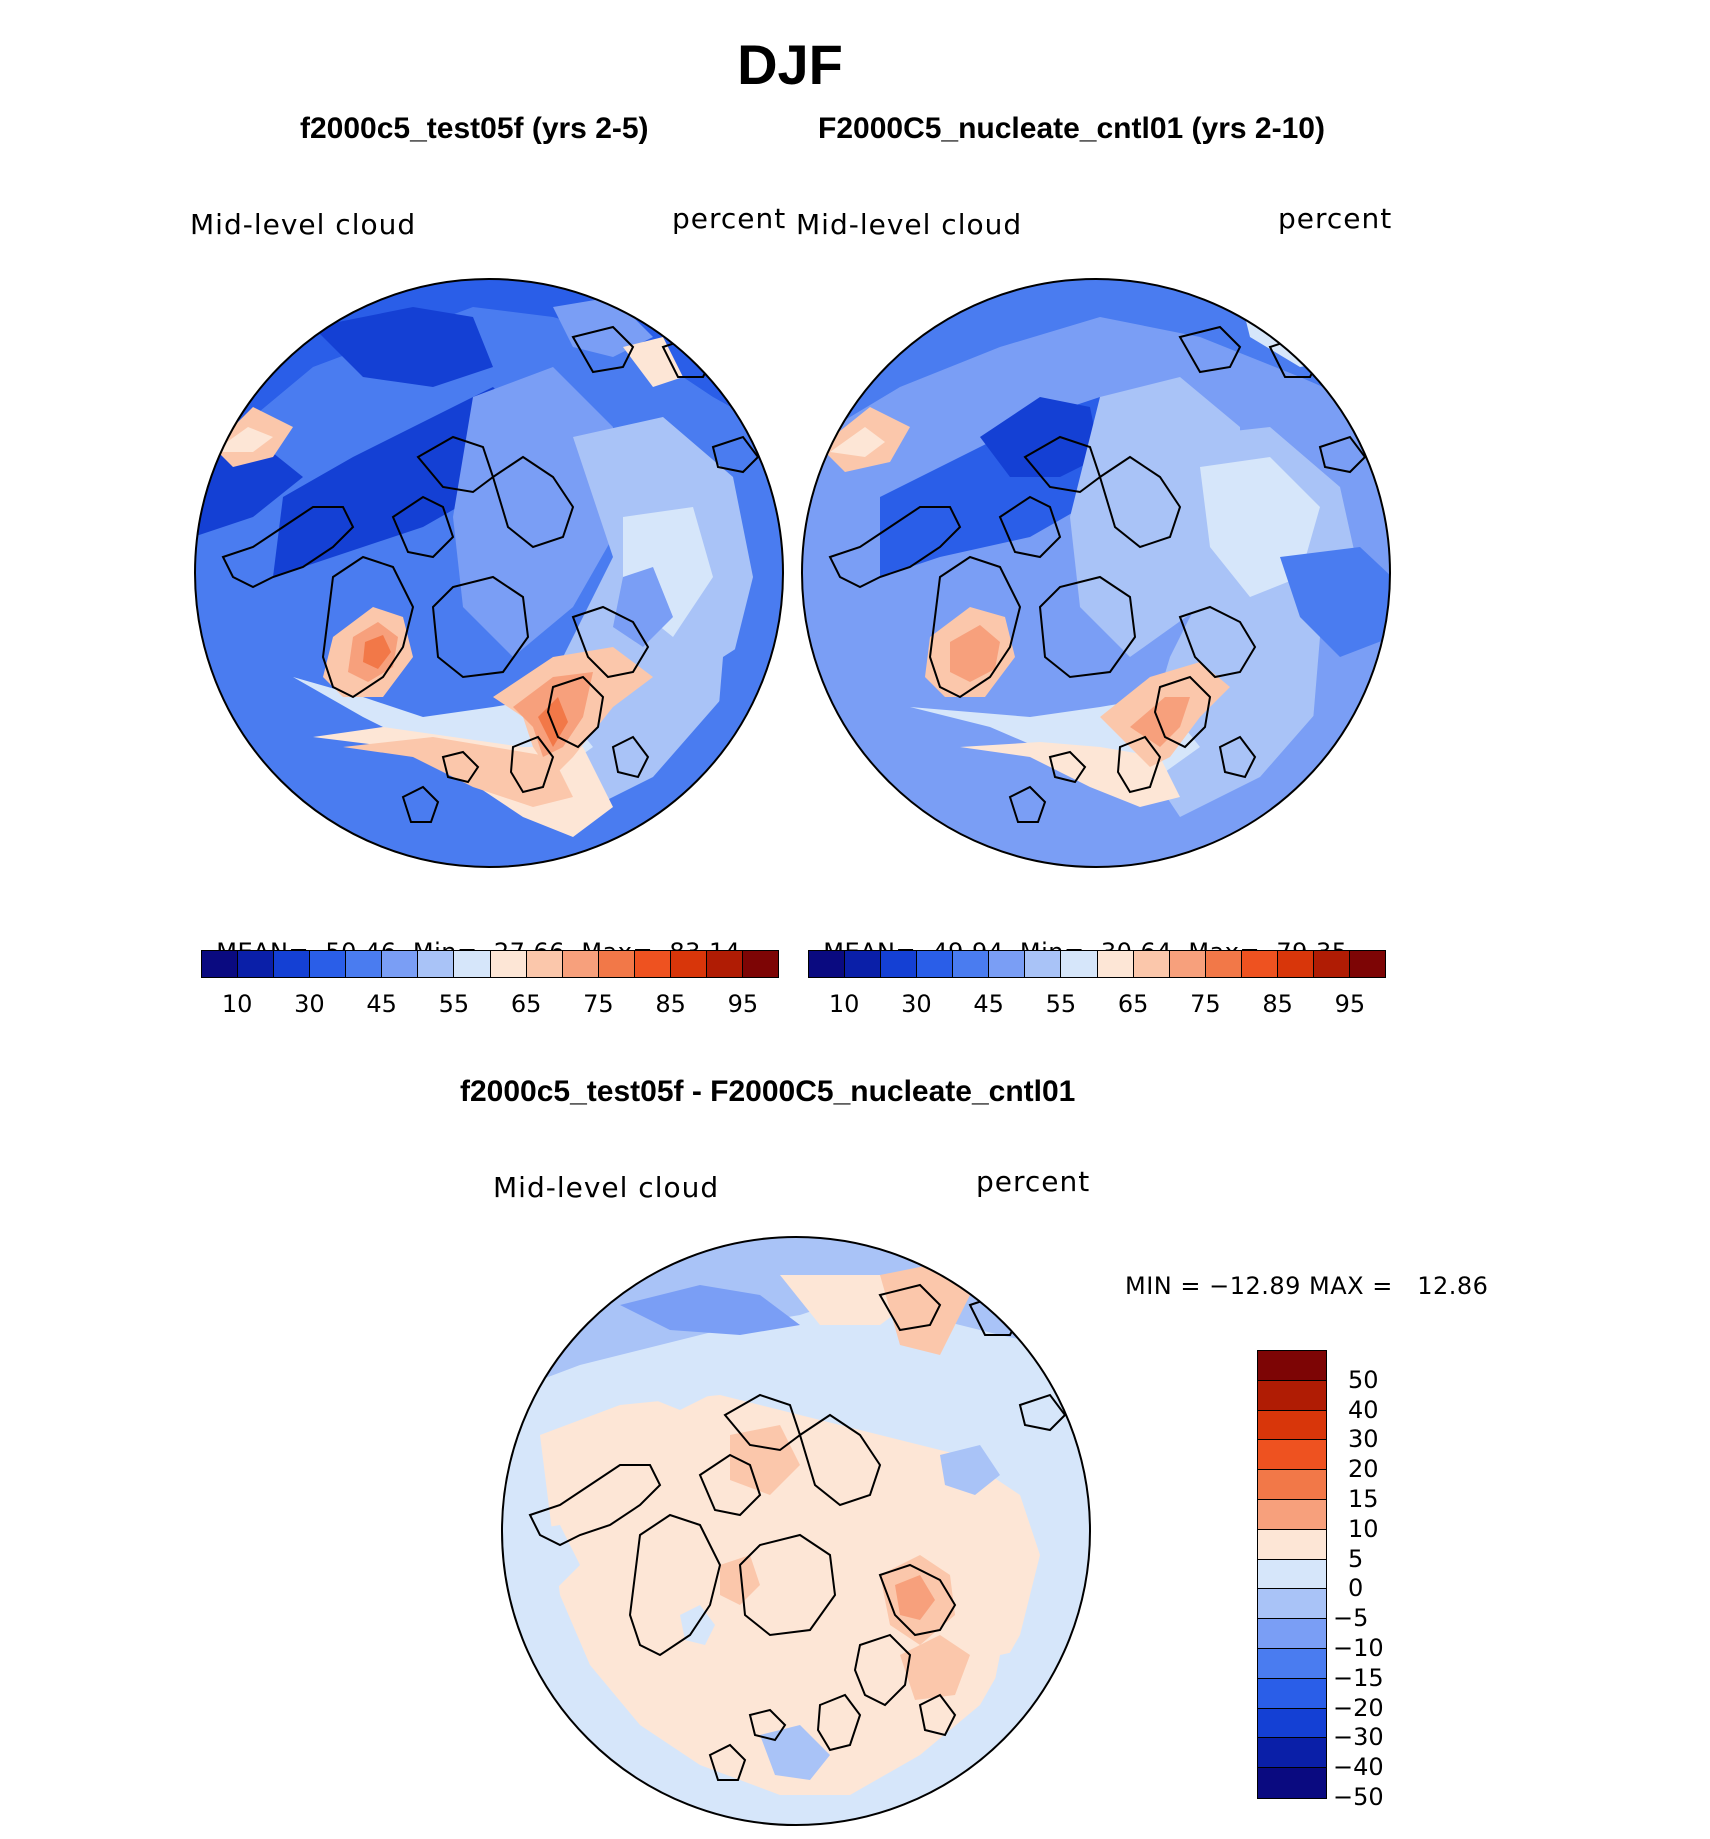  I want to click on test-units-label: percent, so click(729, 218).